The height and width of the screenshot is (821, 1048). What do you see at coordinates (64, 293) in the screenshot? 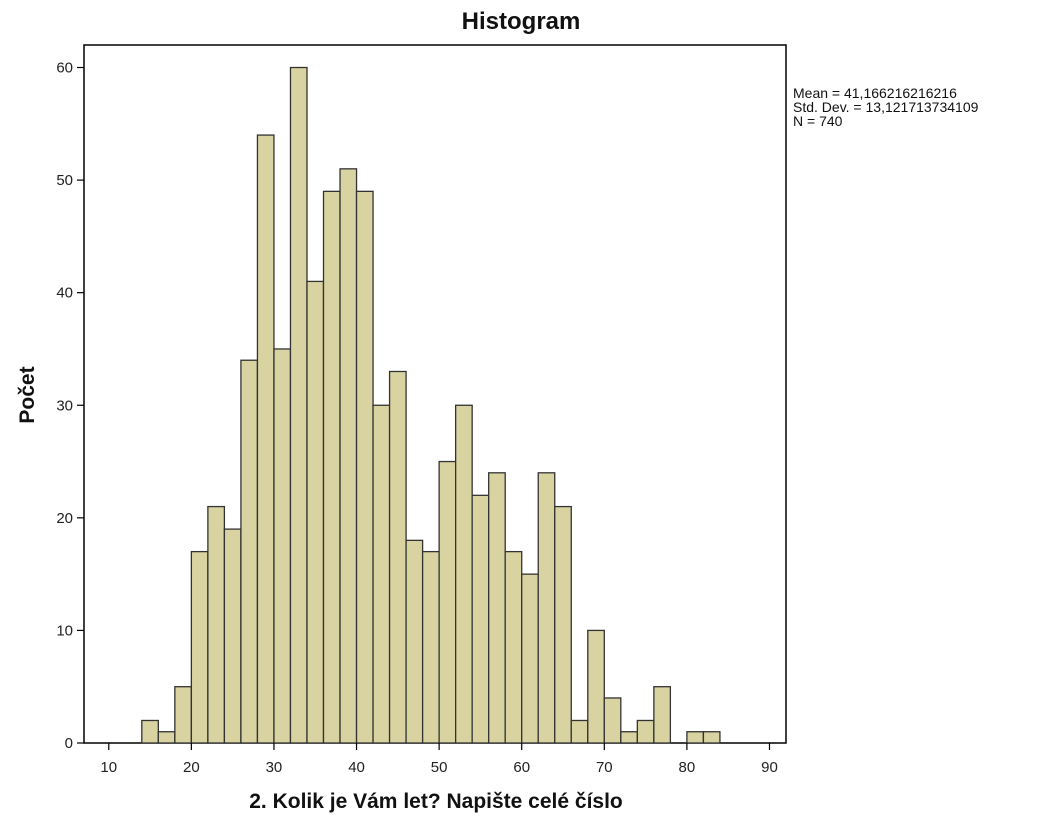
I see `y-tick-label-40: 40` at bounding box center [64, 293].